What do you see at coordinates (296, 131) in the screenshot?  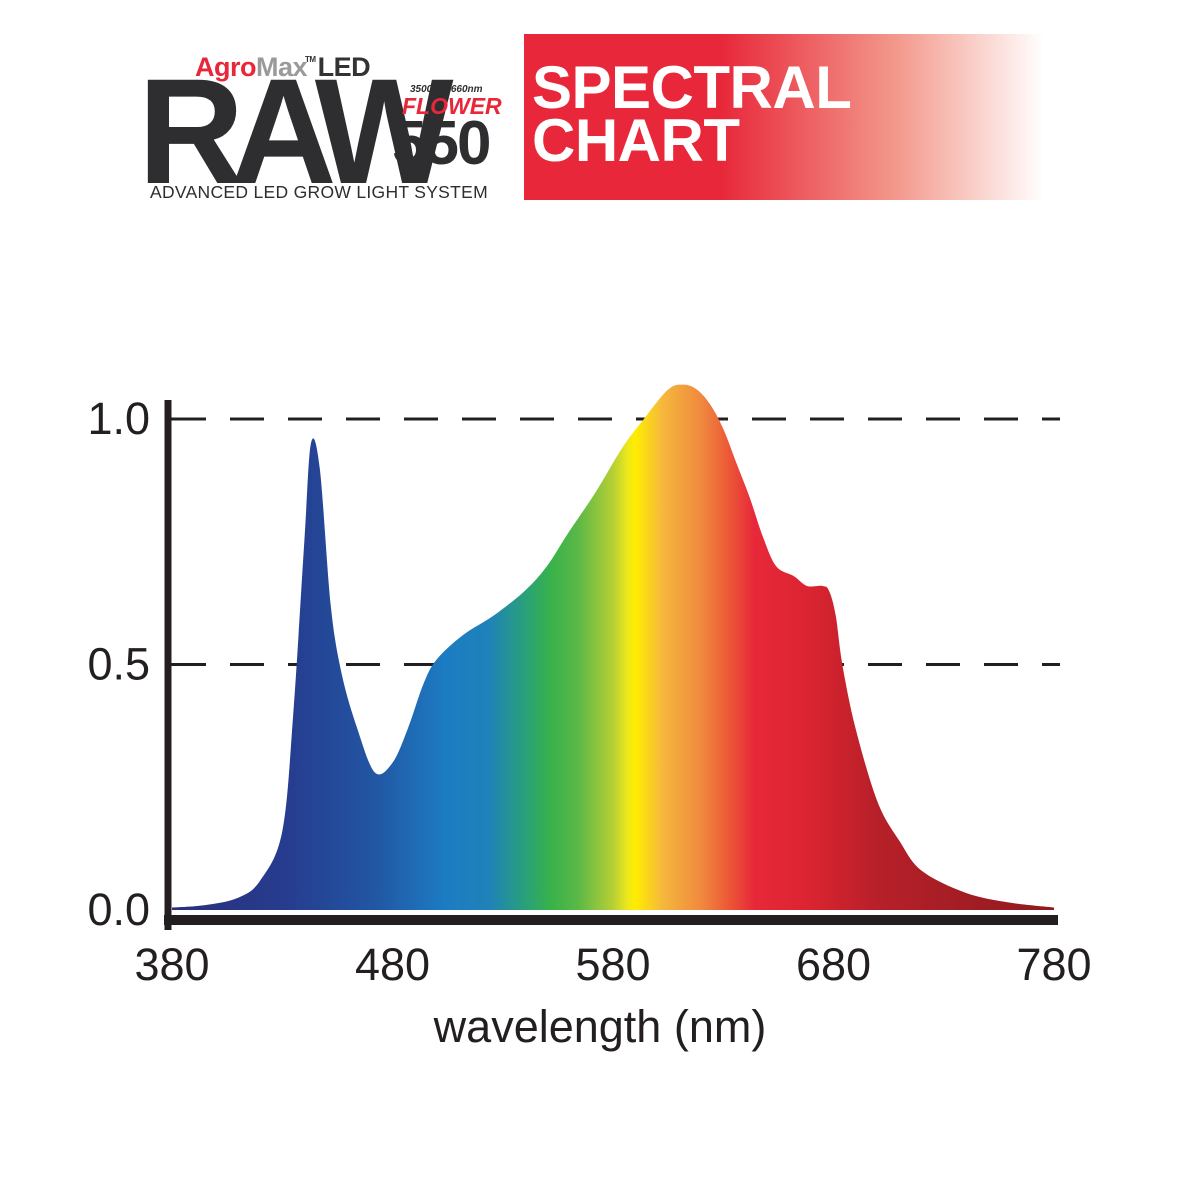 I see `product-name: RAW` at bounding box center [296, 131].